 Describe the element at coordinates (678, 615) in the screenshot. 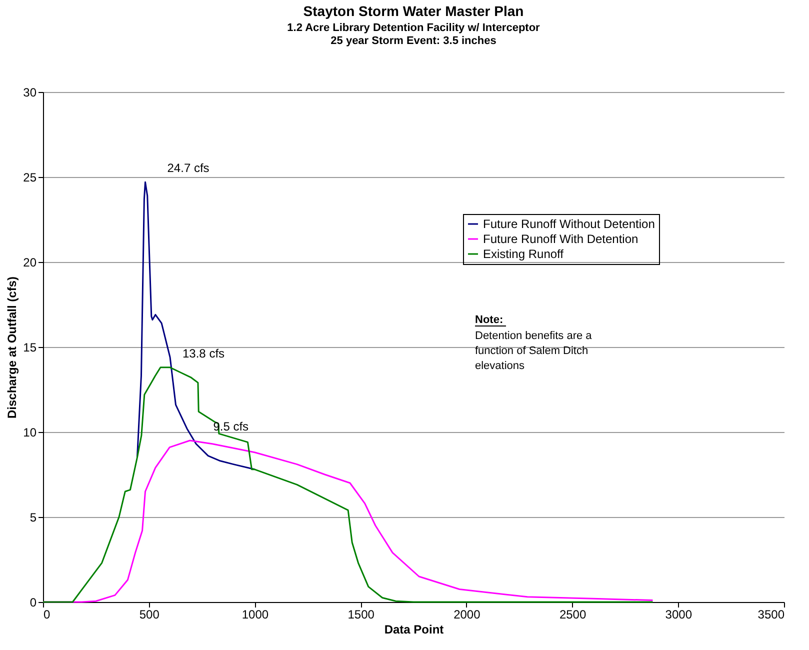

I see `x-tick-label: 3000` at that location.